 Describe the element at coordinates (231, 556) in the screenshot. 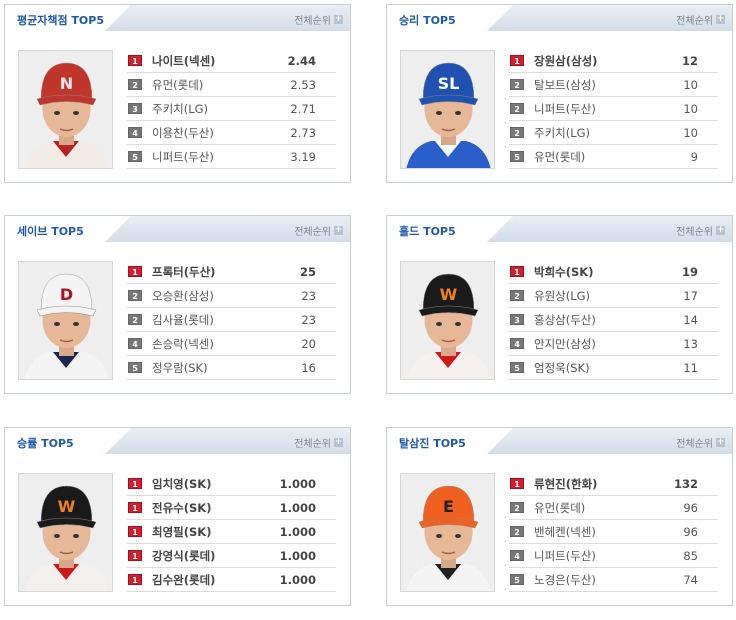

I see `ranking-row: 1 강영식(롯데) 1.000` at that location.